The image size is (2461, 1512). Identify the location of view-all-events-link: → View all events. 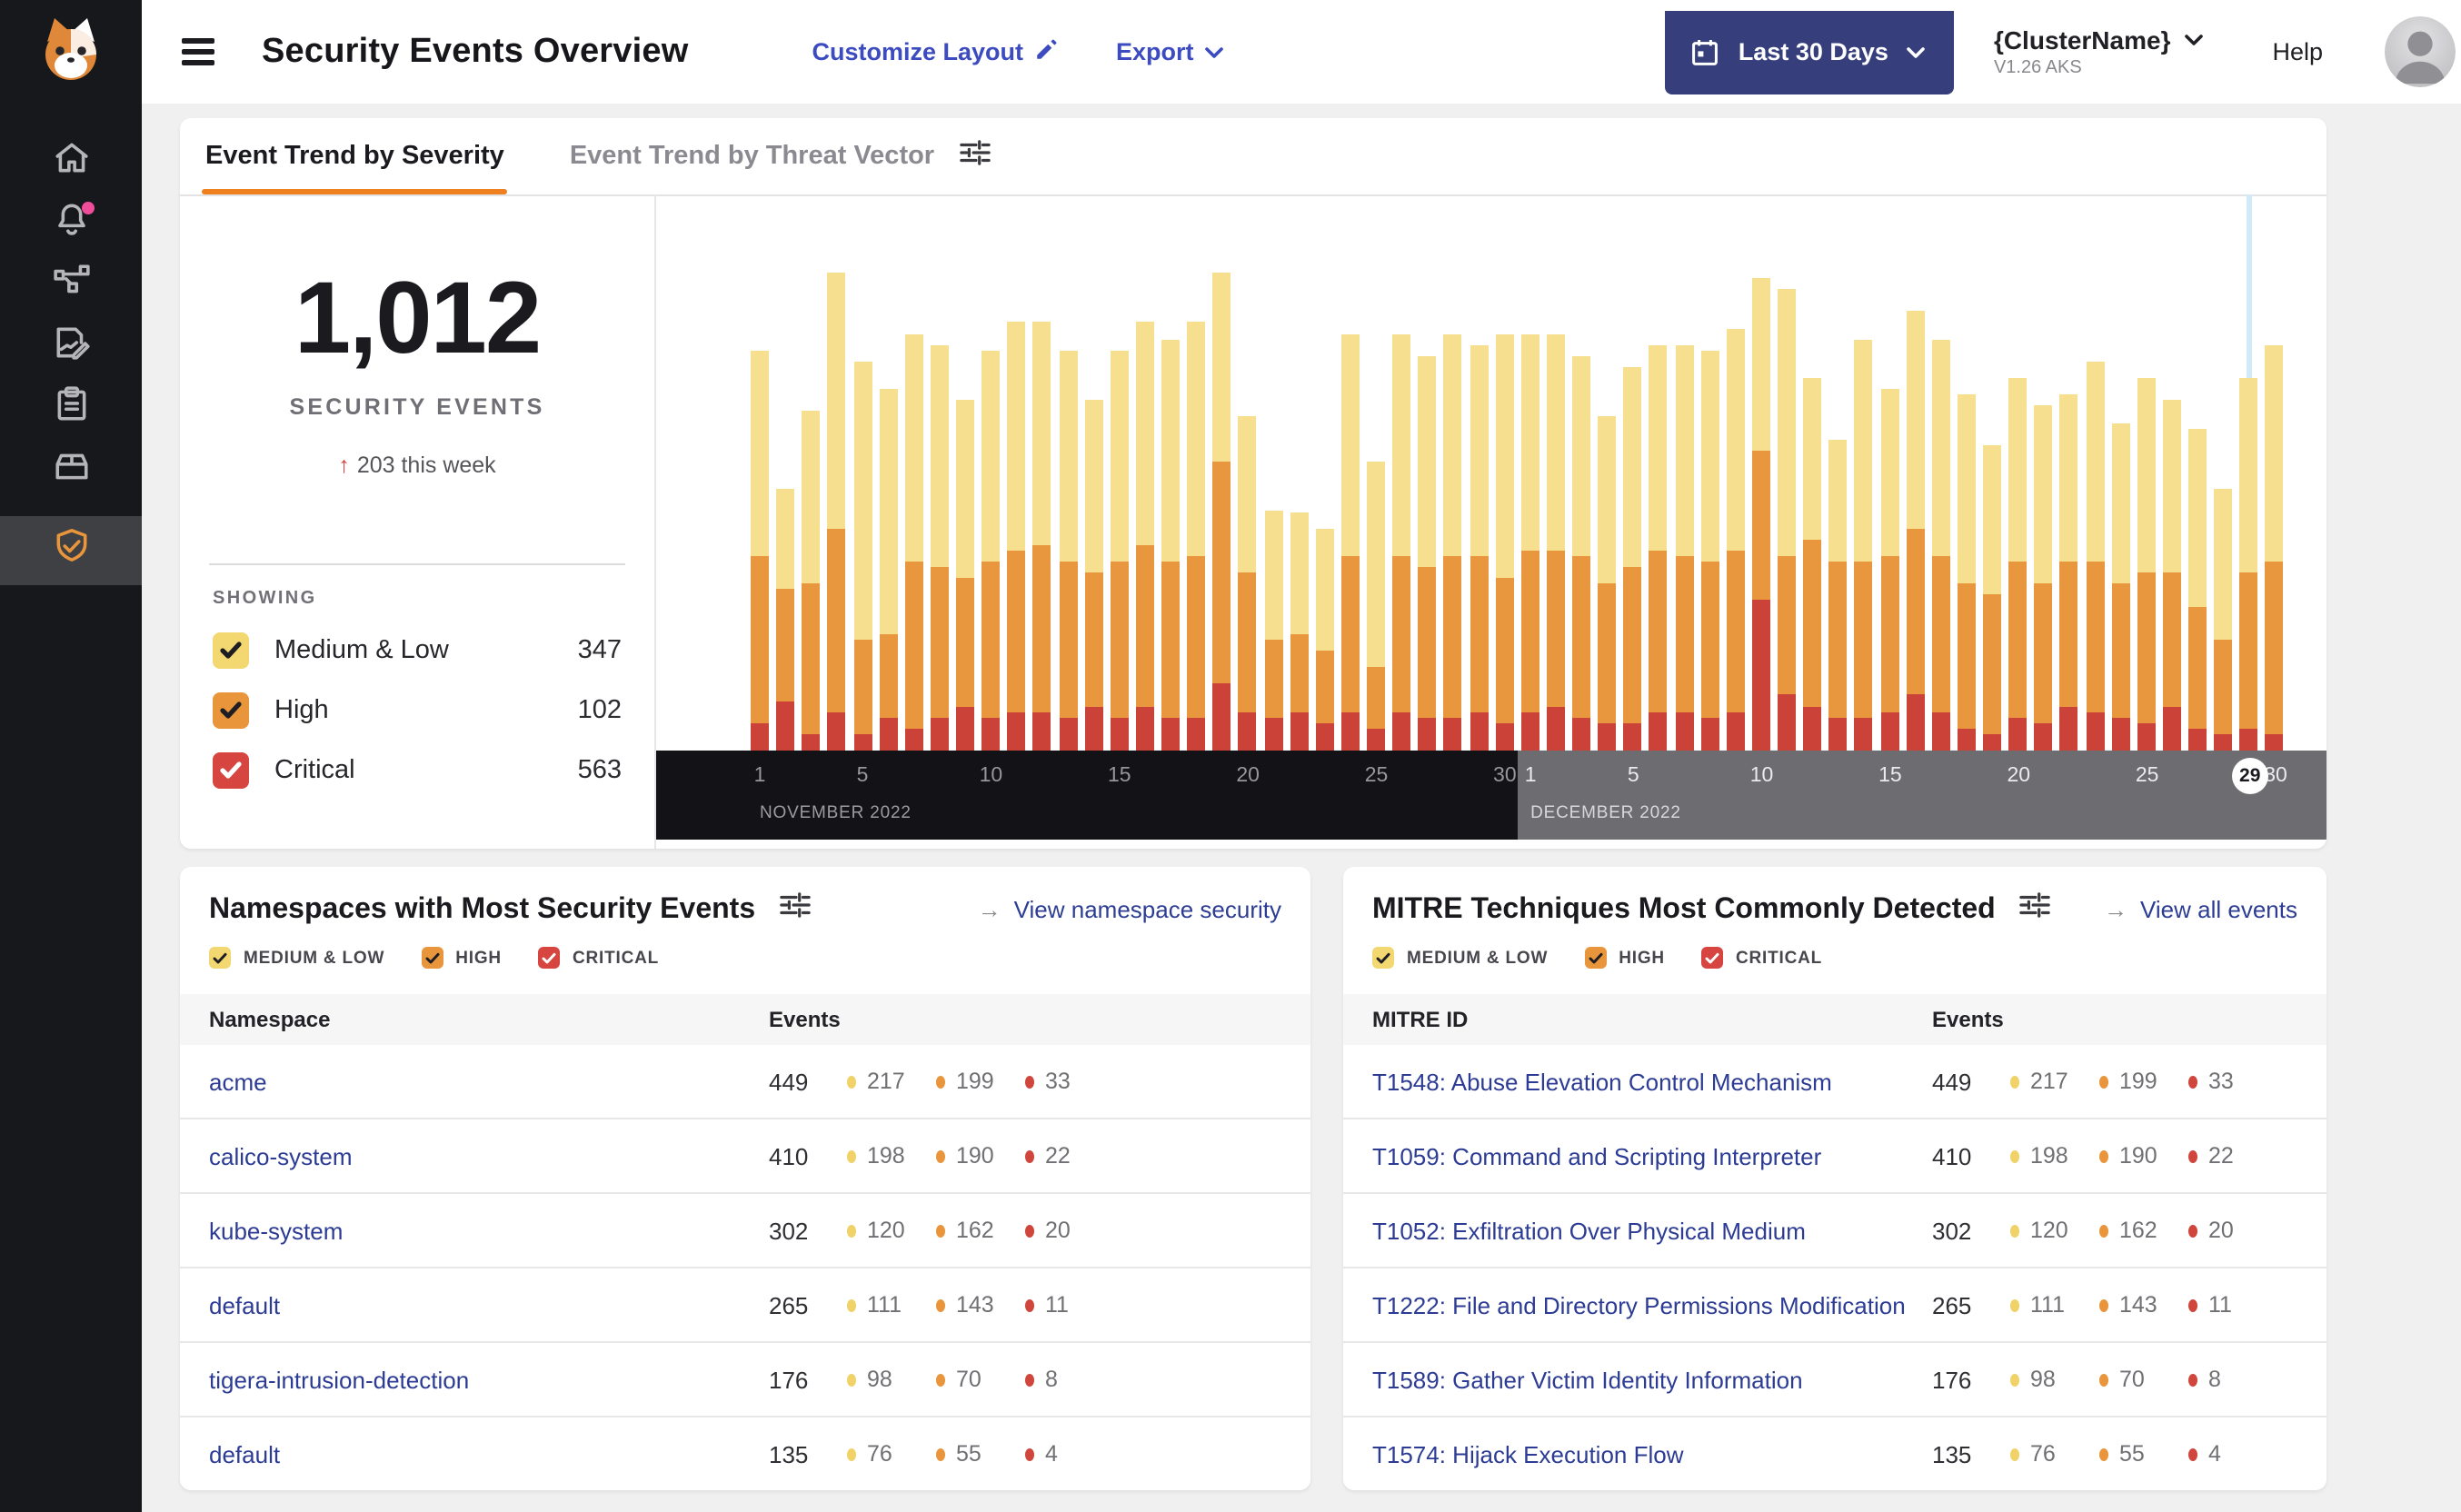
(2200, 909).